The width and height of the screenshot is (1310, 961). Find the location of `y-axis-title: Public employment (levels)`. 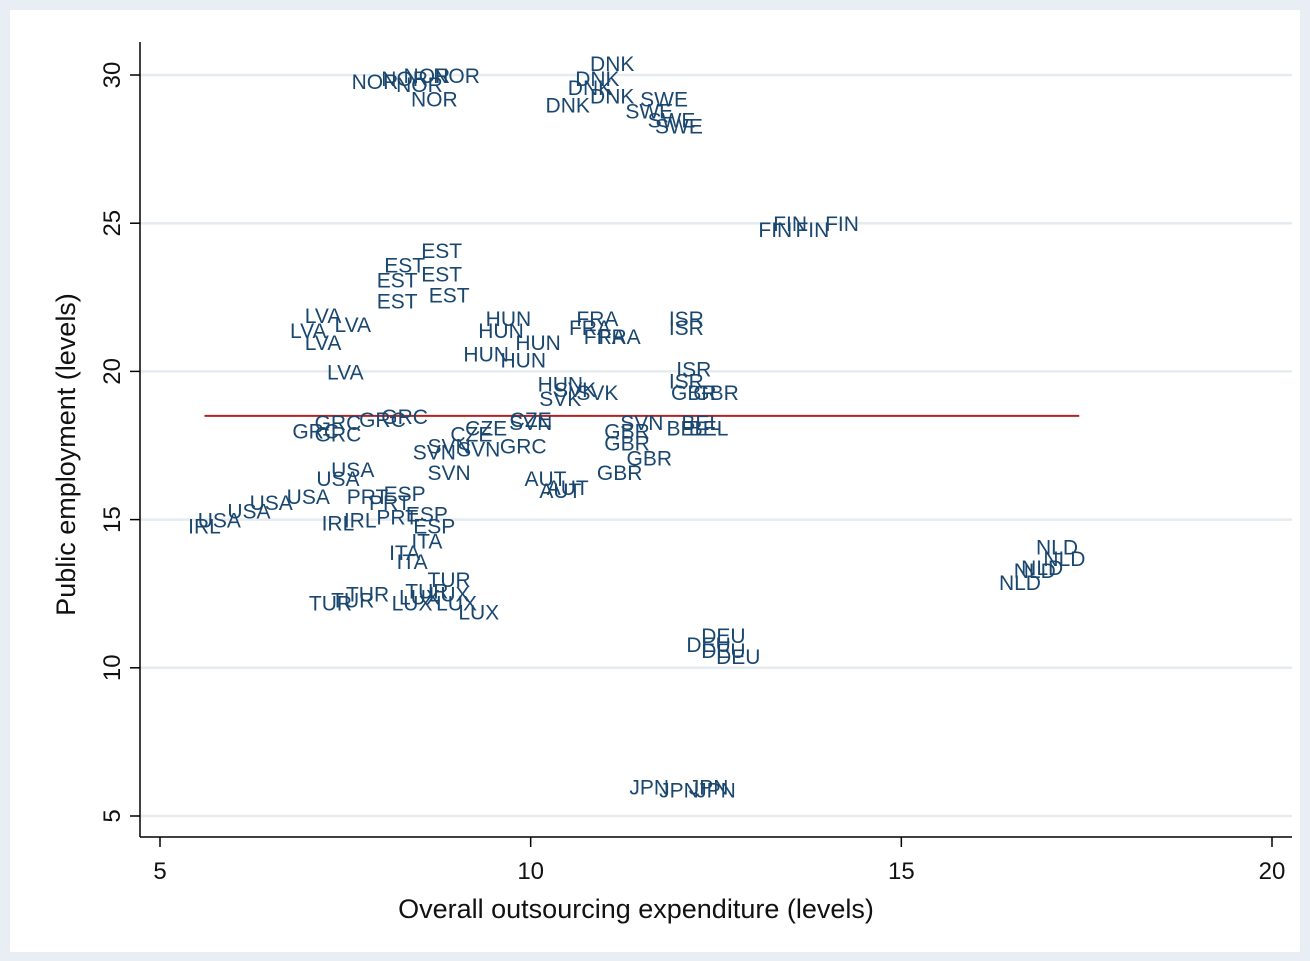

y-axis-title: Public employment (levels) is located at coordinates (66, 454).